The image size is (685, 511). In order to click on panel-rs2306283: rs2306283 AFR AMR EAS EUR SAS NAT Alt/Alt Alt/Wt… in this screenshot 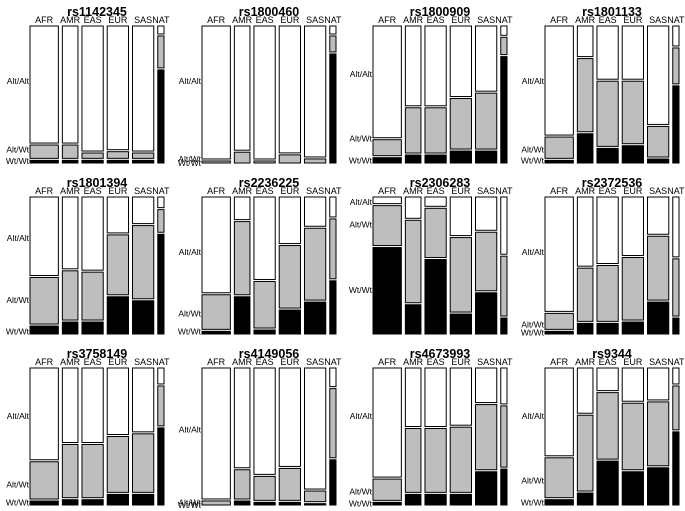, I will do `click(431, 255)`.